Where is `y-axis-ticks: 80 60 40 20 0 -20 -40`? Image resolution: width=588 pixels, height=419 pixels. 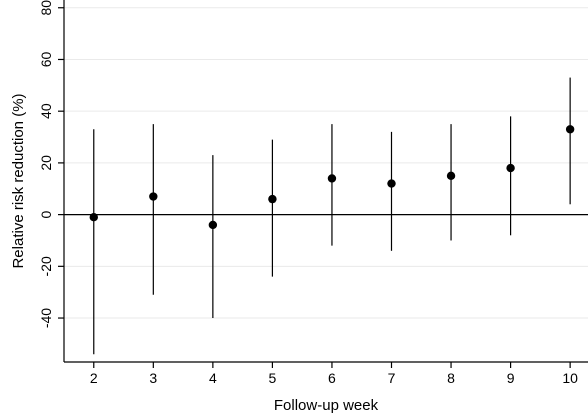
y-axis-ticks: 80 60 40 20 0 -20 -40 is located at coordinates (51, 164).